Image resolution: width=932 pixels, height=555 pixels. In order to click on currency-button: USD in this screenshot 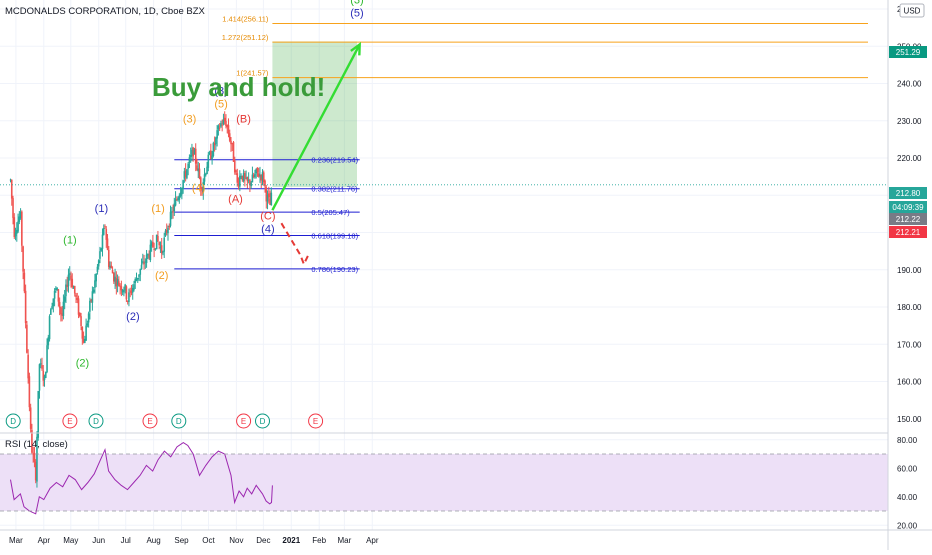, I will do `click(912, 10)`.